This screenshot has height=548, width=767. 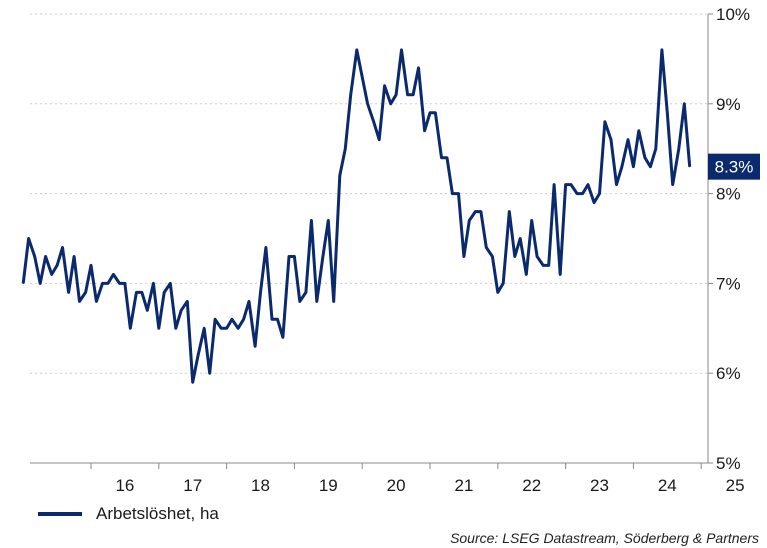 What do you see at coordinates (728, 104) in the screenshot?
I see `y-tick-label: 9%` at bounding box center [728, 104].